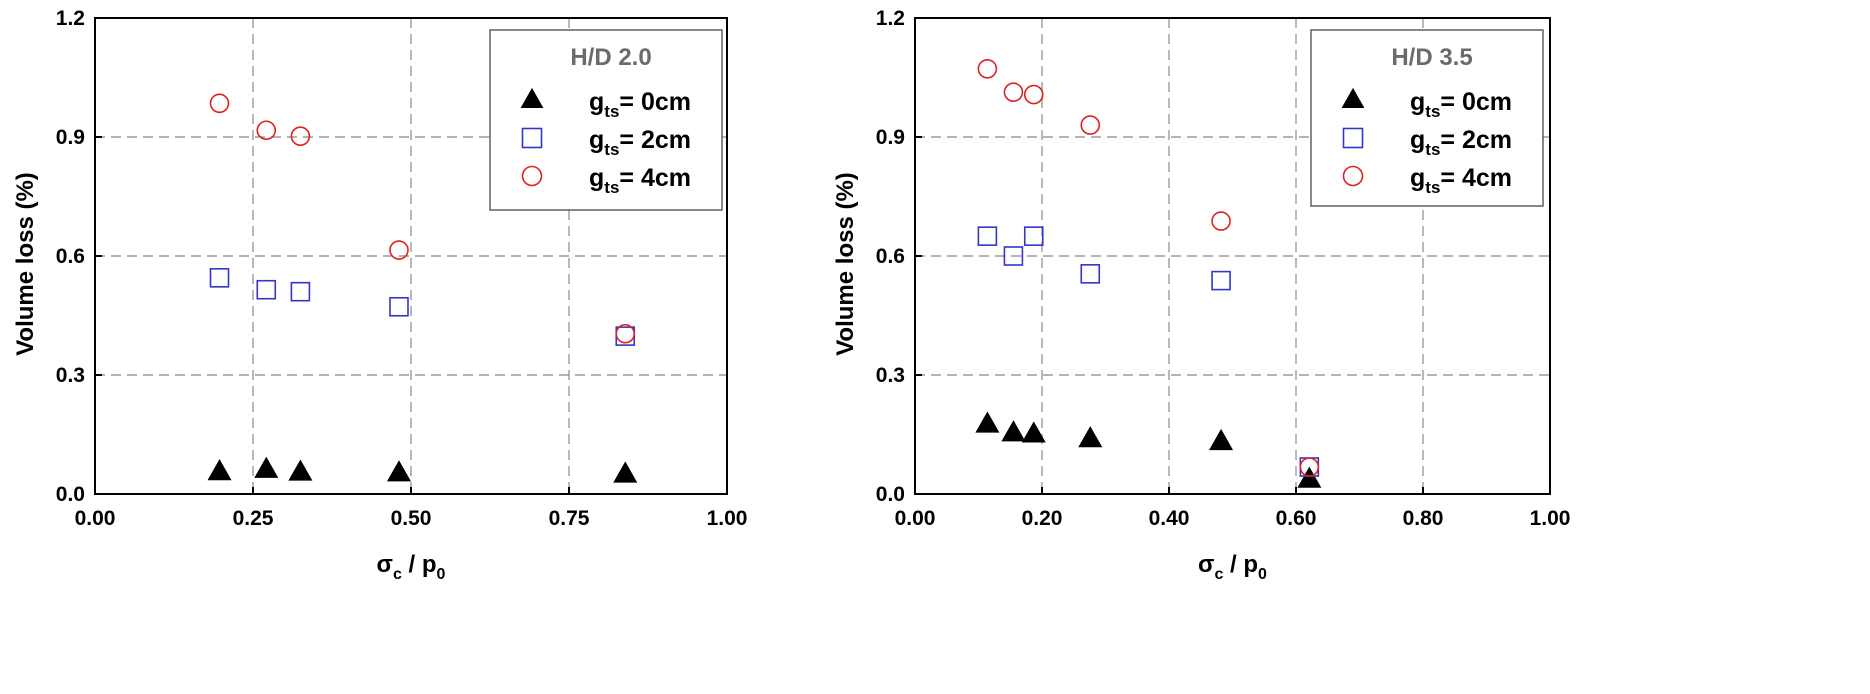 This screenshot has width=1870, height=694. Describe the element at coordinates (1042, 518) in the screenshot. I see `x-tick-label: 0.20` at that location.